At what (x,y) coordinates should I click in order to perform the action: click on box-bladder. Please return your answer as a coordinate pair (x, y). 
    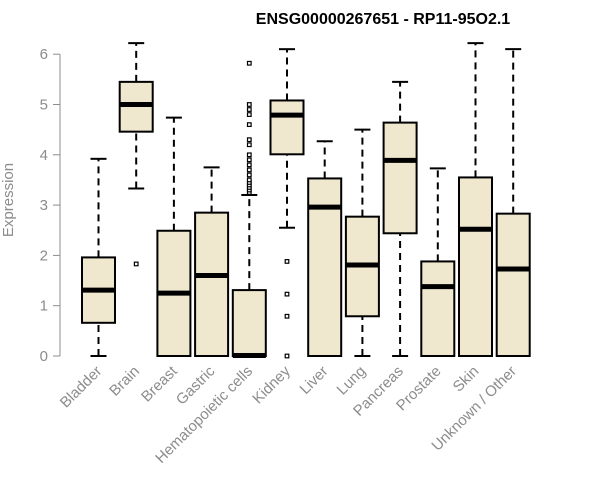
    Looking at the image, I should click on (98, 257).